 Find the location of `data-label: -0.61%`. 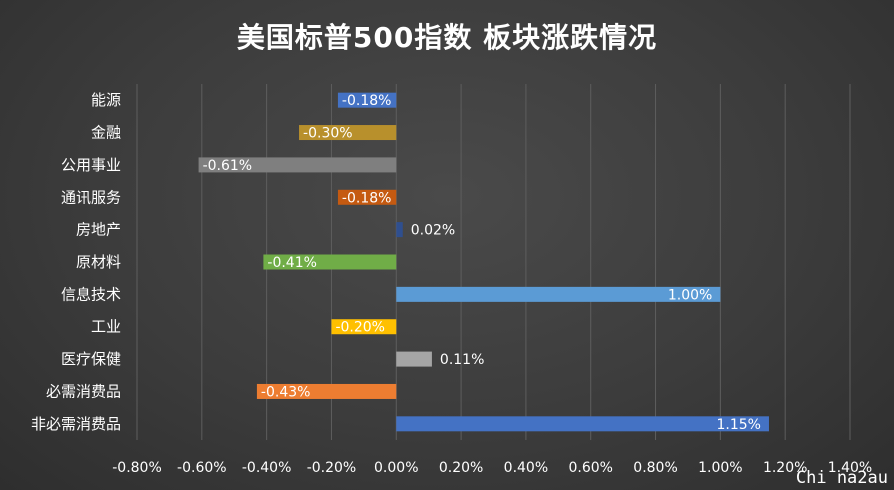

data-label: -0.61% is located at coordinates (228, 166).